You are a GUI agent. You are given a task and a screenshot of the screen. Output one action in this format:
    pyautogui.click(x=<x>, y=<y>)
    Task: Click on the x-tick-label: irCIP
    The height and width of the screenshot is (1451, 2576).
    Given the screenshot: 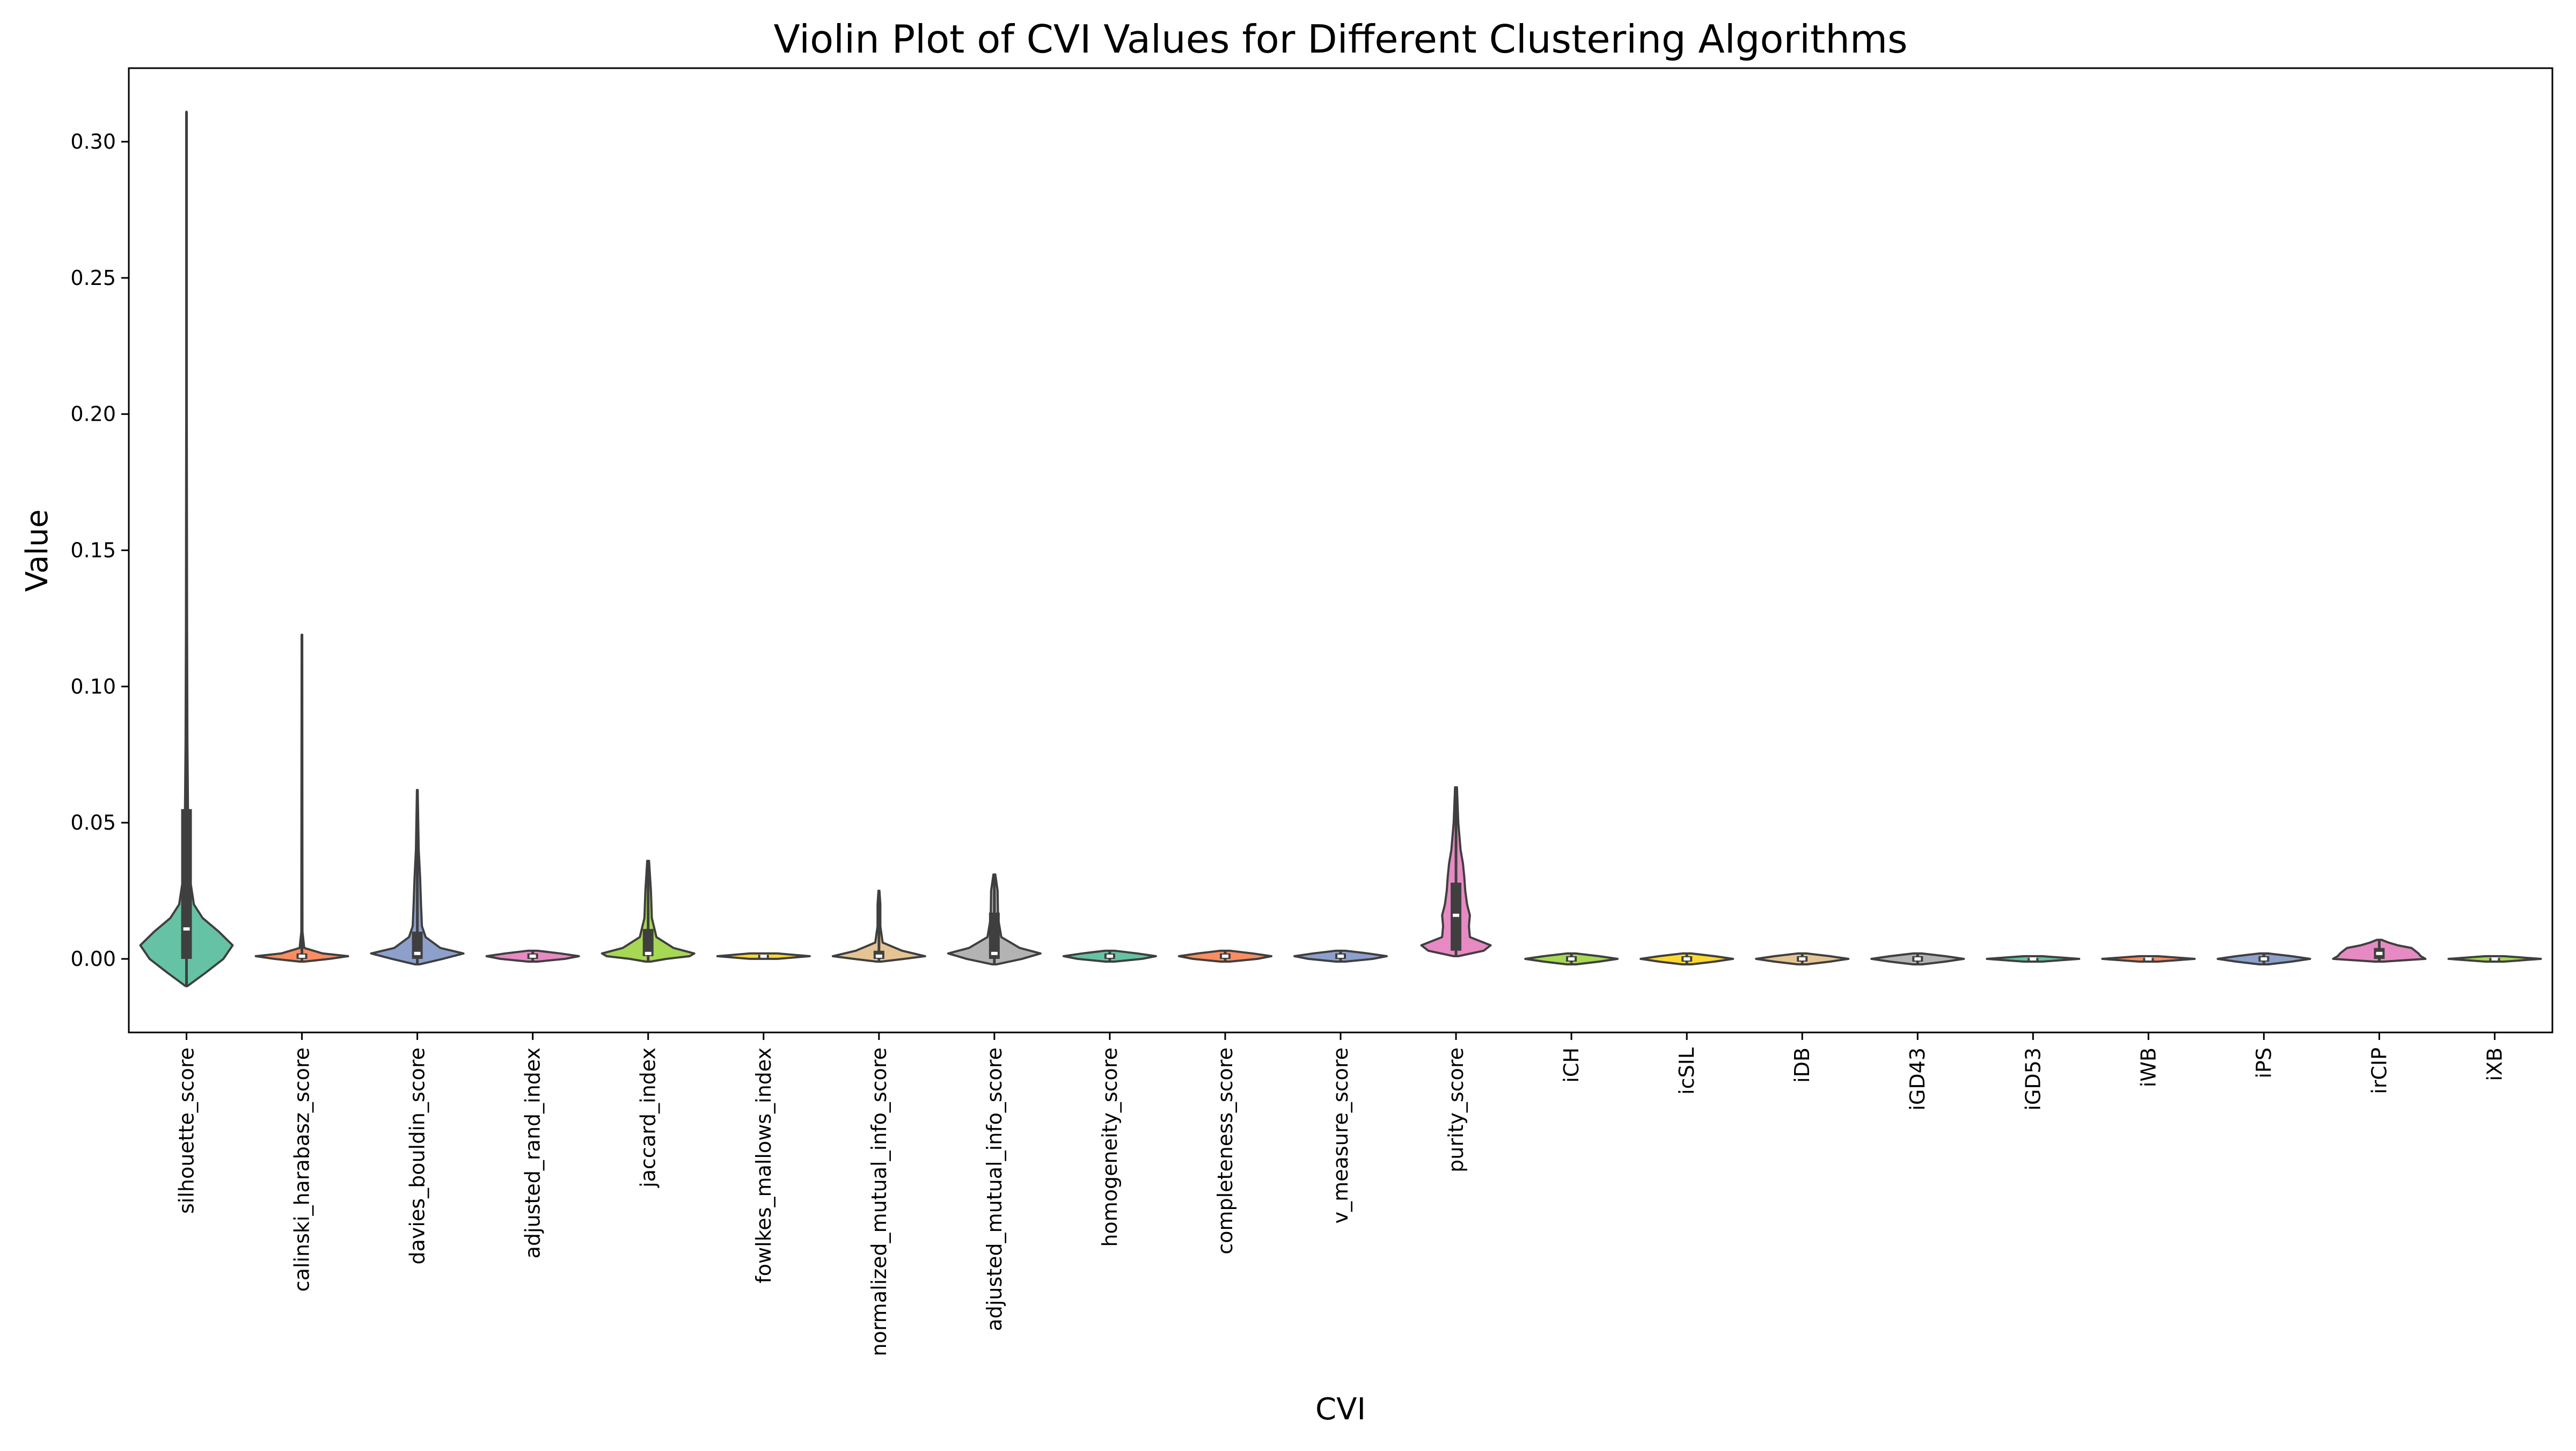 What is the action you would take?
    pyautogui.click(x=2379, y=1070)
    